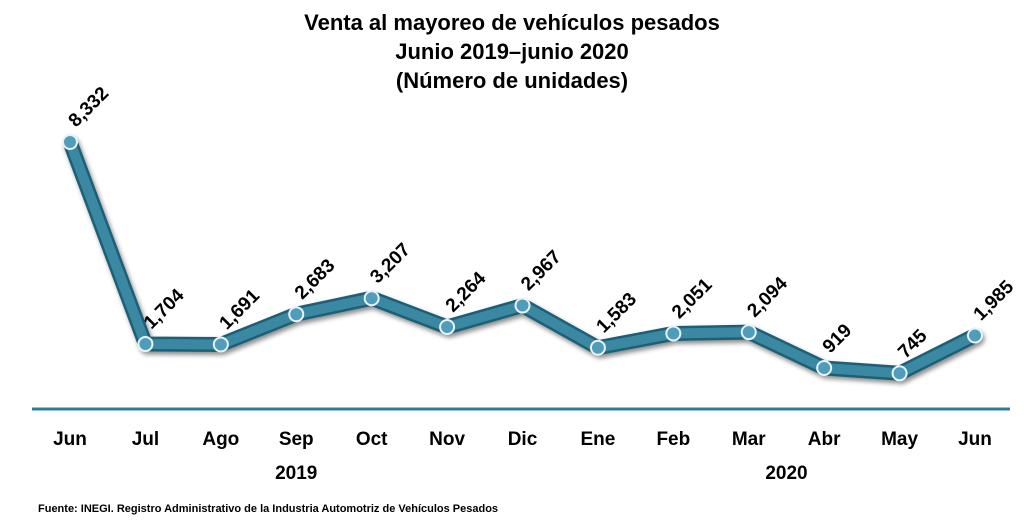 Image resolution: width=1024 pixels, height=526 pixels. I want to click on x-tick-label: Jul, so click(145, 439).